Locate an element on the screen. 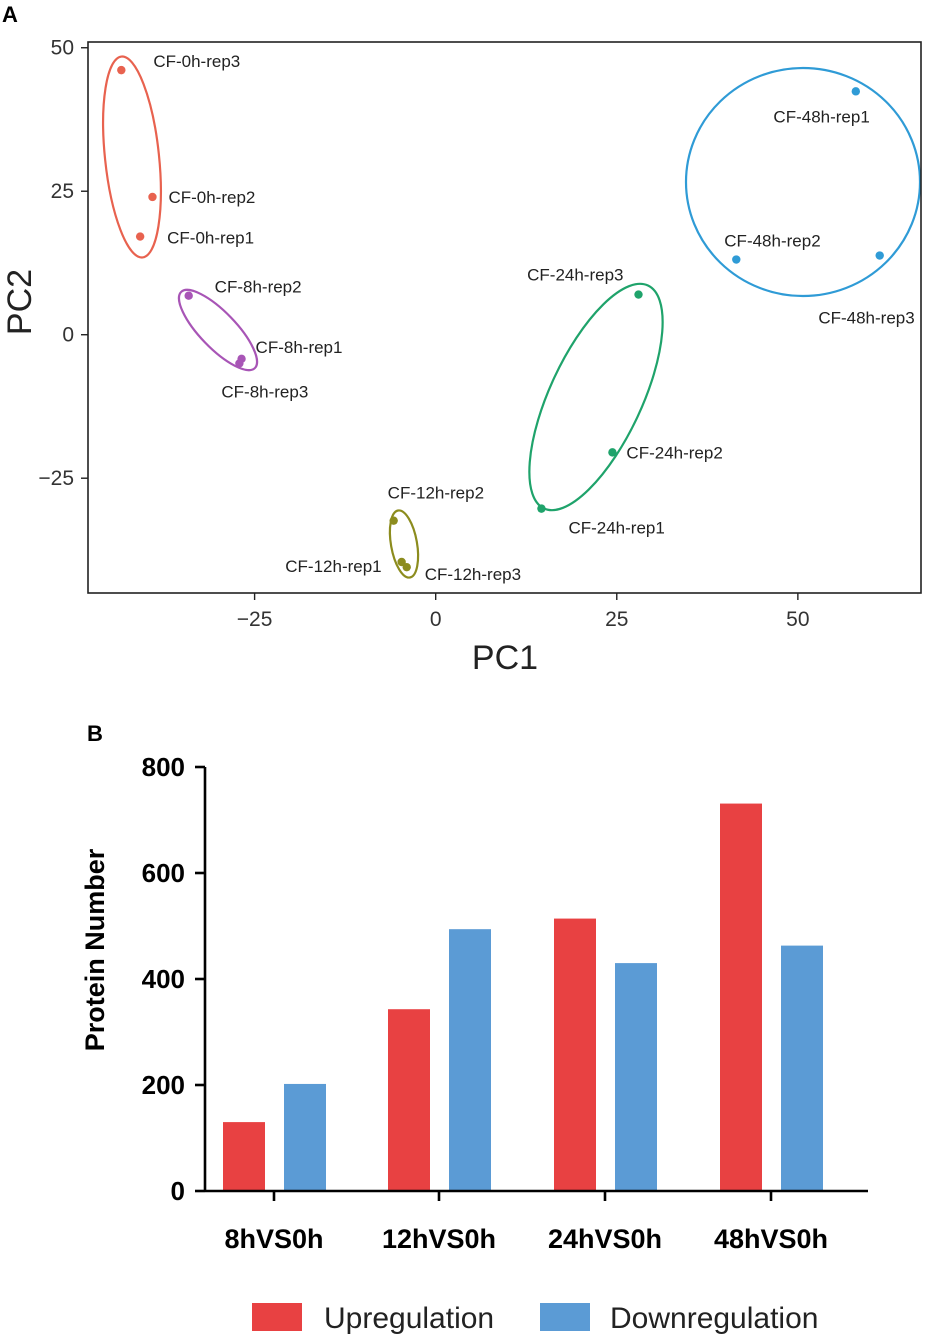  bar-category-label: 48hVS0h is located at coordinates (771, 1239).